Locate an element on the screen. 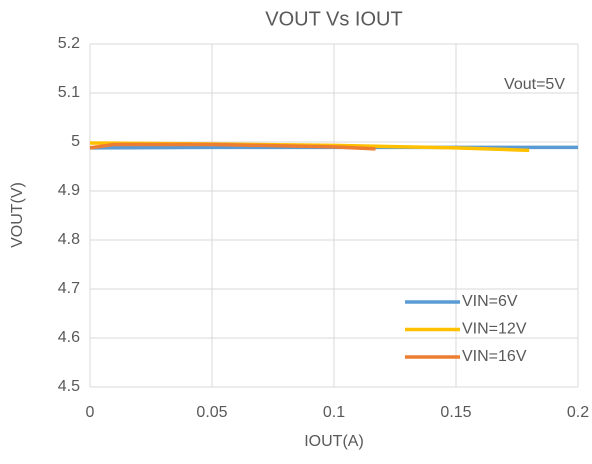  y-tick-label: 5 is located at coordinates (75, 141).